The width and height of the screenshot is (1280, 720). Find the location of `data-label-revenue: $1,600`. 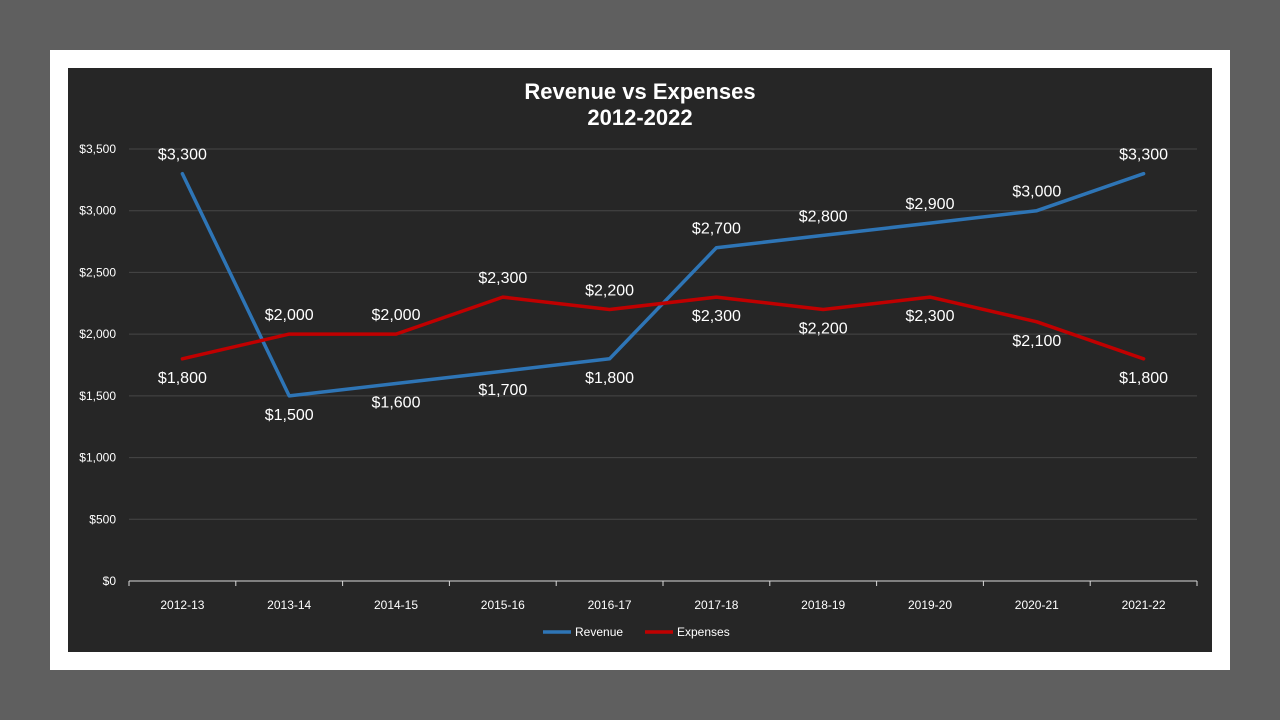

data-label-revenue: $1,600 is located at coordinates (396, 403).